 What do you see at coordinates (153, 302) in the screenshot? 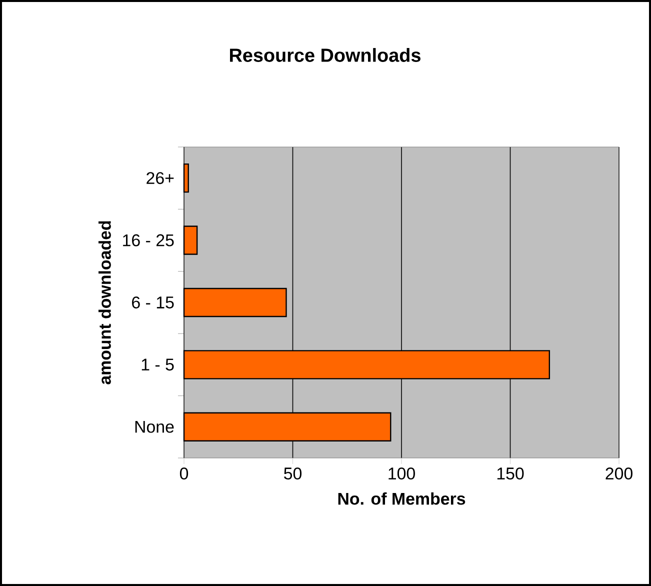
I see `y-tick-label: 6 - 15` at bounding box center [153, 302].